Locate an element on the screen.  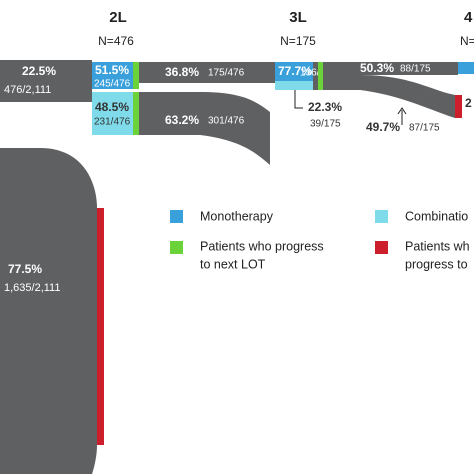
column-n: N=476 is located at coordinates (116, 41).